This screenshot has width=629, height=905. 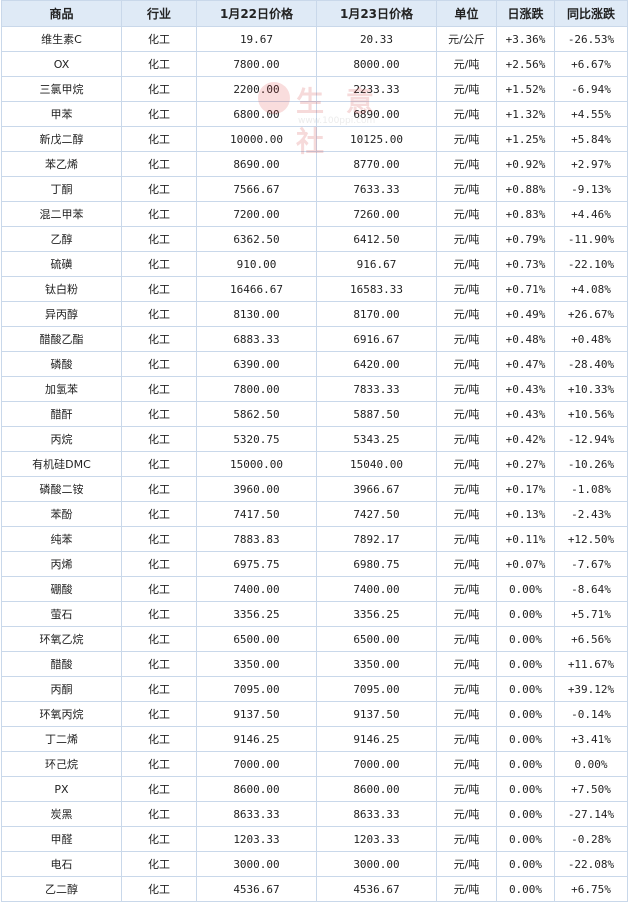 I want to click on product-name: 醋酸乙酯, so click(x=61, y=339).